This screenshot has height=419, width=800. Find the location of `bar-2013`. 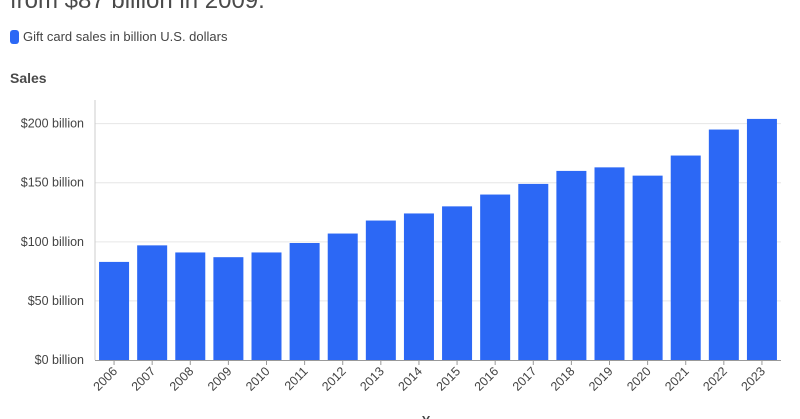

bar-2013 is located at coordinates (380, 290).